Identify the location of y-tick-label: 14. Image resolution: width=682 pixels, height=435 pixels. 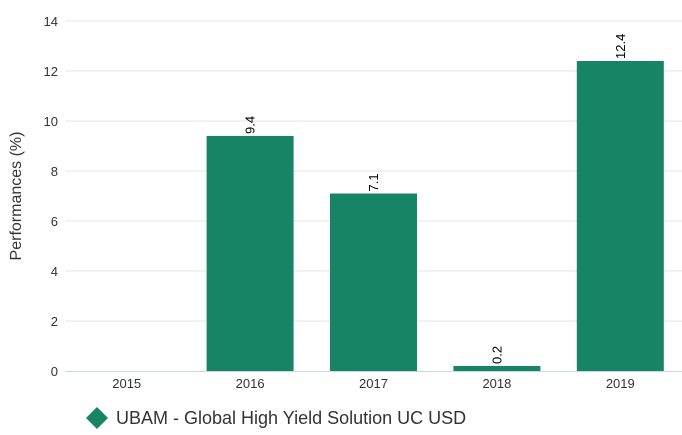
(51, 21).